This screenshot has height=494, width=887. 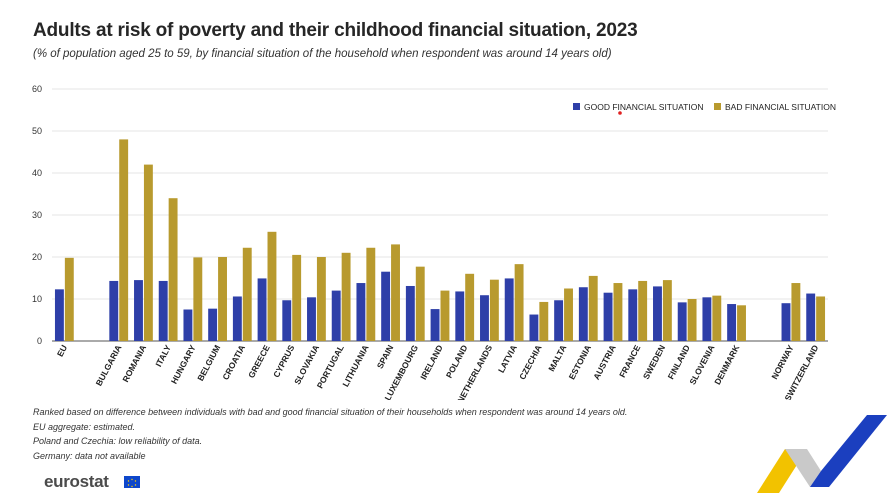 I want to click on x-tick-label-spain: SPAIN, so click(x=385, y=356).